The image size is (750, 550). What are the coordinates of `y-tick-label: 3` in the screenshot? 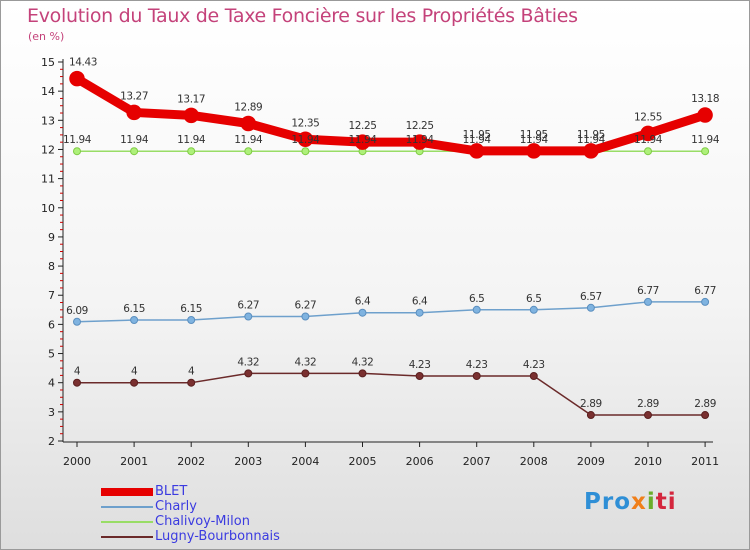 It's located at (51, 412).